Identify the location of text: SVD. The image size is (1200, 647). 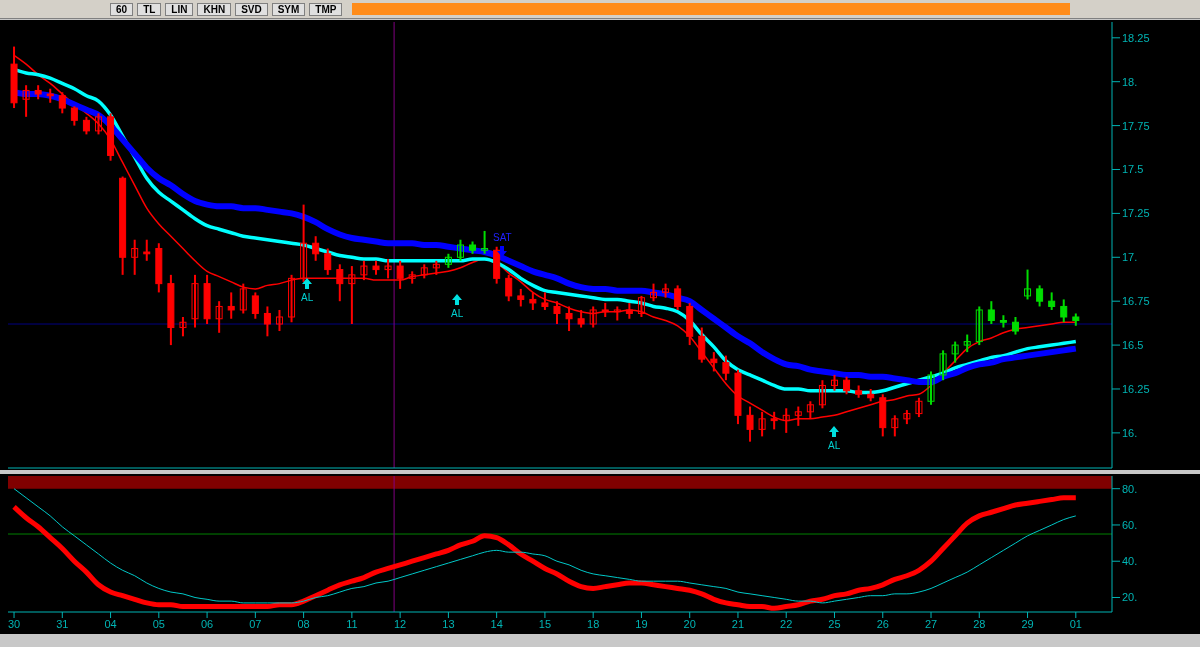
(251, 9).